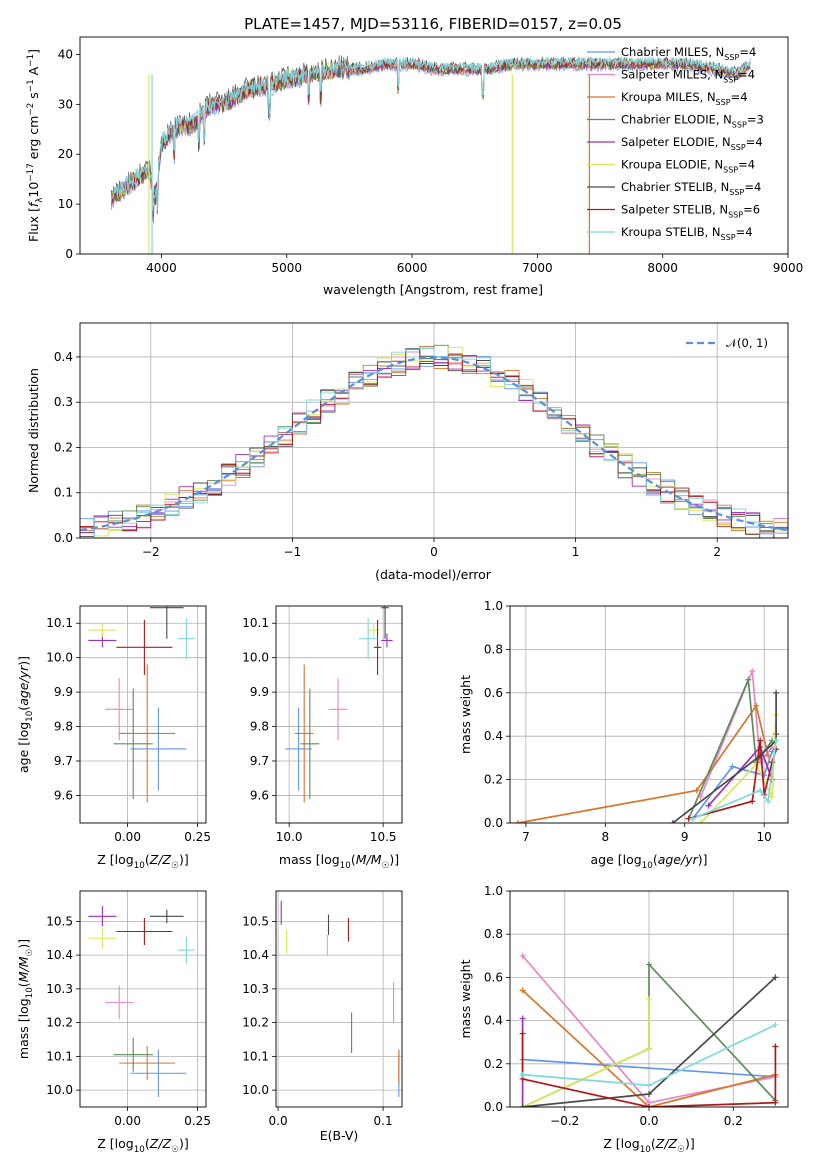 Image resolution: width=819 pixels, height=1170 pixels. What do you see at coordinates (648, 1121) in the screenshot?
I see `x-tick-label: 0.0` at bounding box center [648, 1121].